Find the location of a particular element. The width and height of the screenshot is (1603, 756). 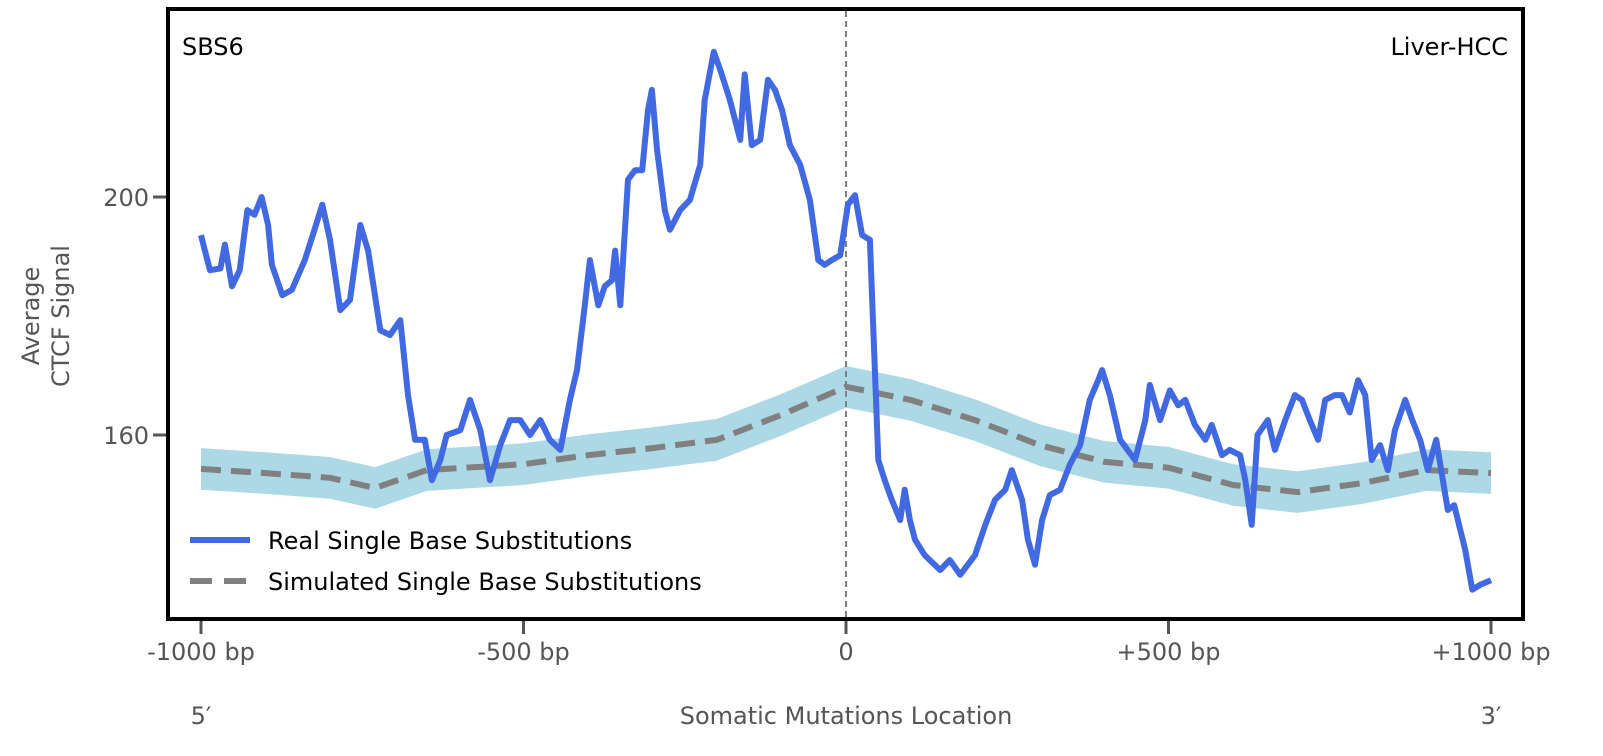

legend-item-simulated: Simulated Single Base Substitutions is located at coordinates (446, 582).